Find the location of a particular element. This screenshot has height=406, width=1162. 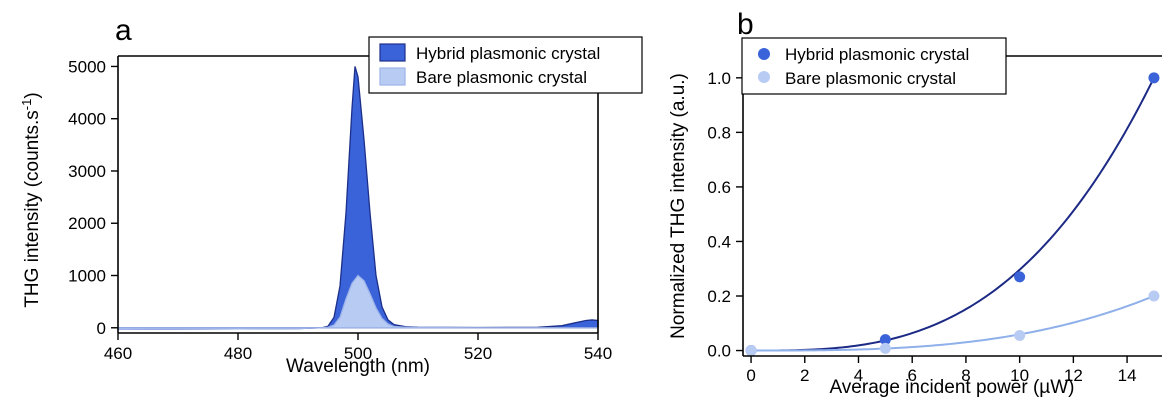

panel-b-letter: b is located at coordinates (745, 24).